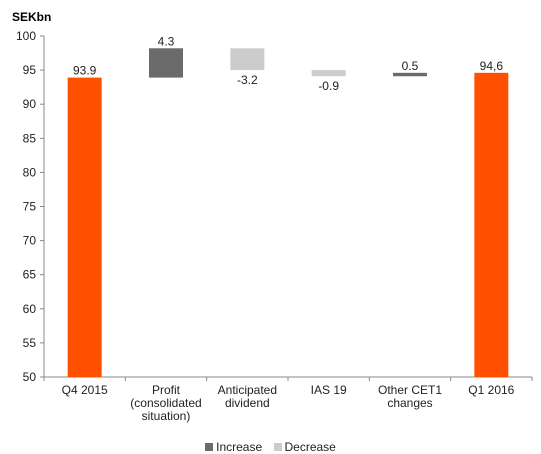 This screenshot has width=541, height=454. What do you see at coordinates (166, 41) in the screenshot?
I see `data-label: 4.3` at bounding box center [166, 41].